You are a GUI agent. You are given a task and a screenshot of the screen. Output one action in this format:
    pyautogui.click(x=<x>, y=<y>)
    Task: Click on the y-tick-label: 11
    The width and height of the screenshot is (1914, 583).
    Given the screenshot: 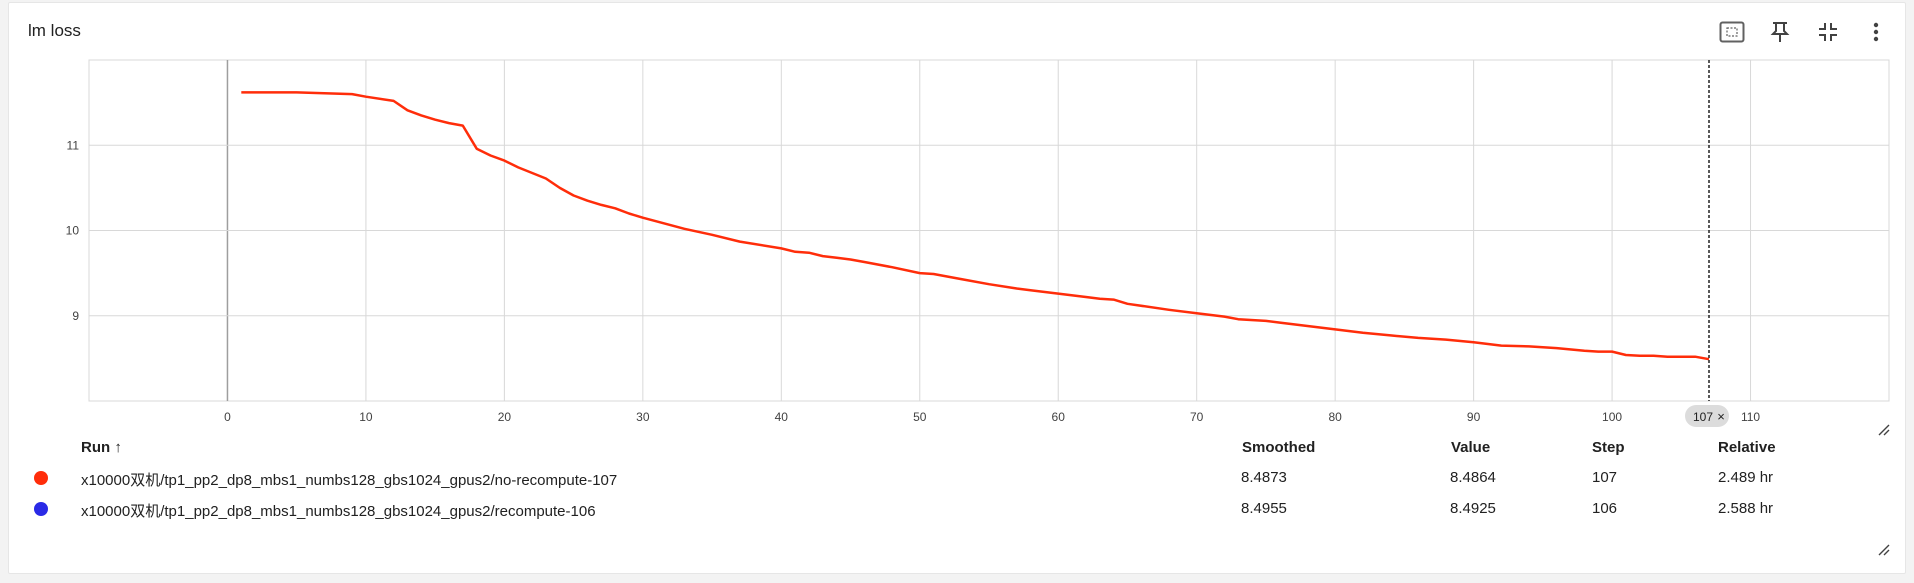 What is the action you would take?
    pyautogui.click(x=73, y=145)
    